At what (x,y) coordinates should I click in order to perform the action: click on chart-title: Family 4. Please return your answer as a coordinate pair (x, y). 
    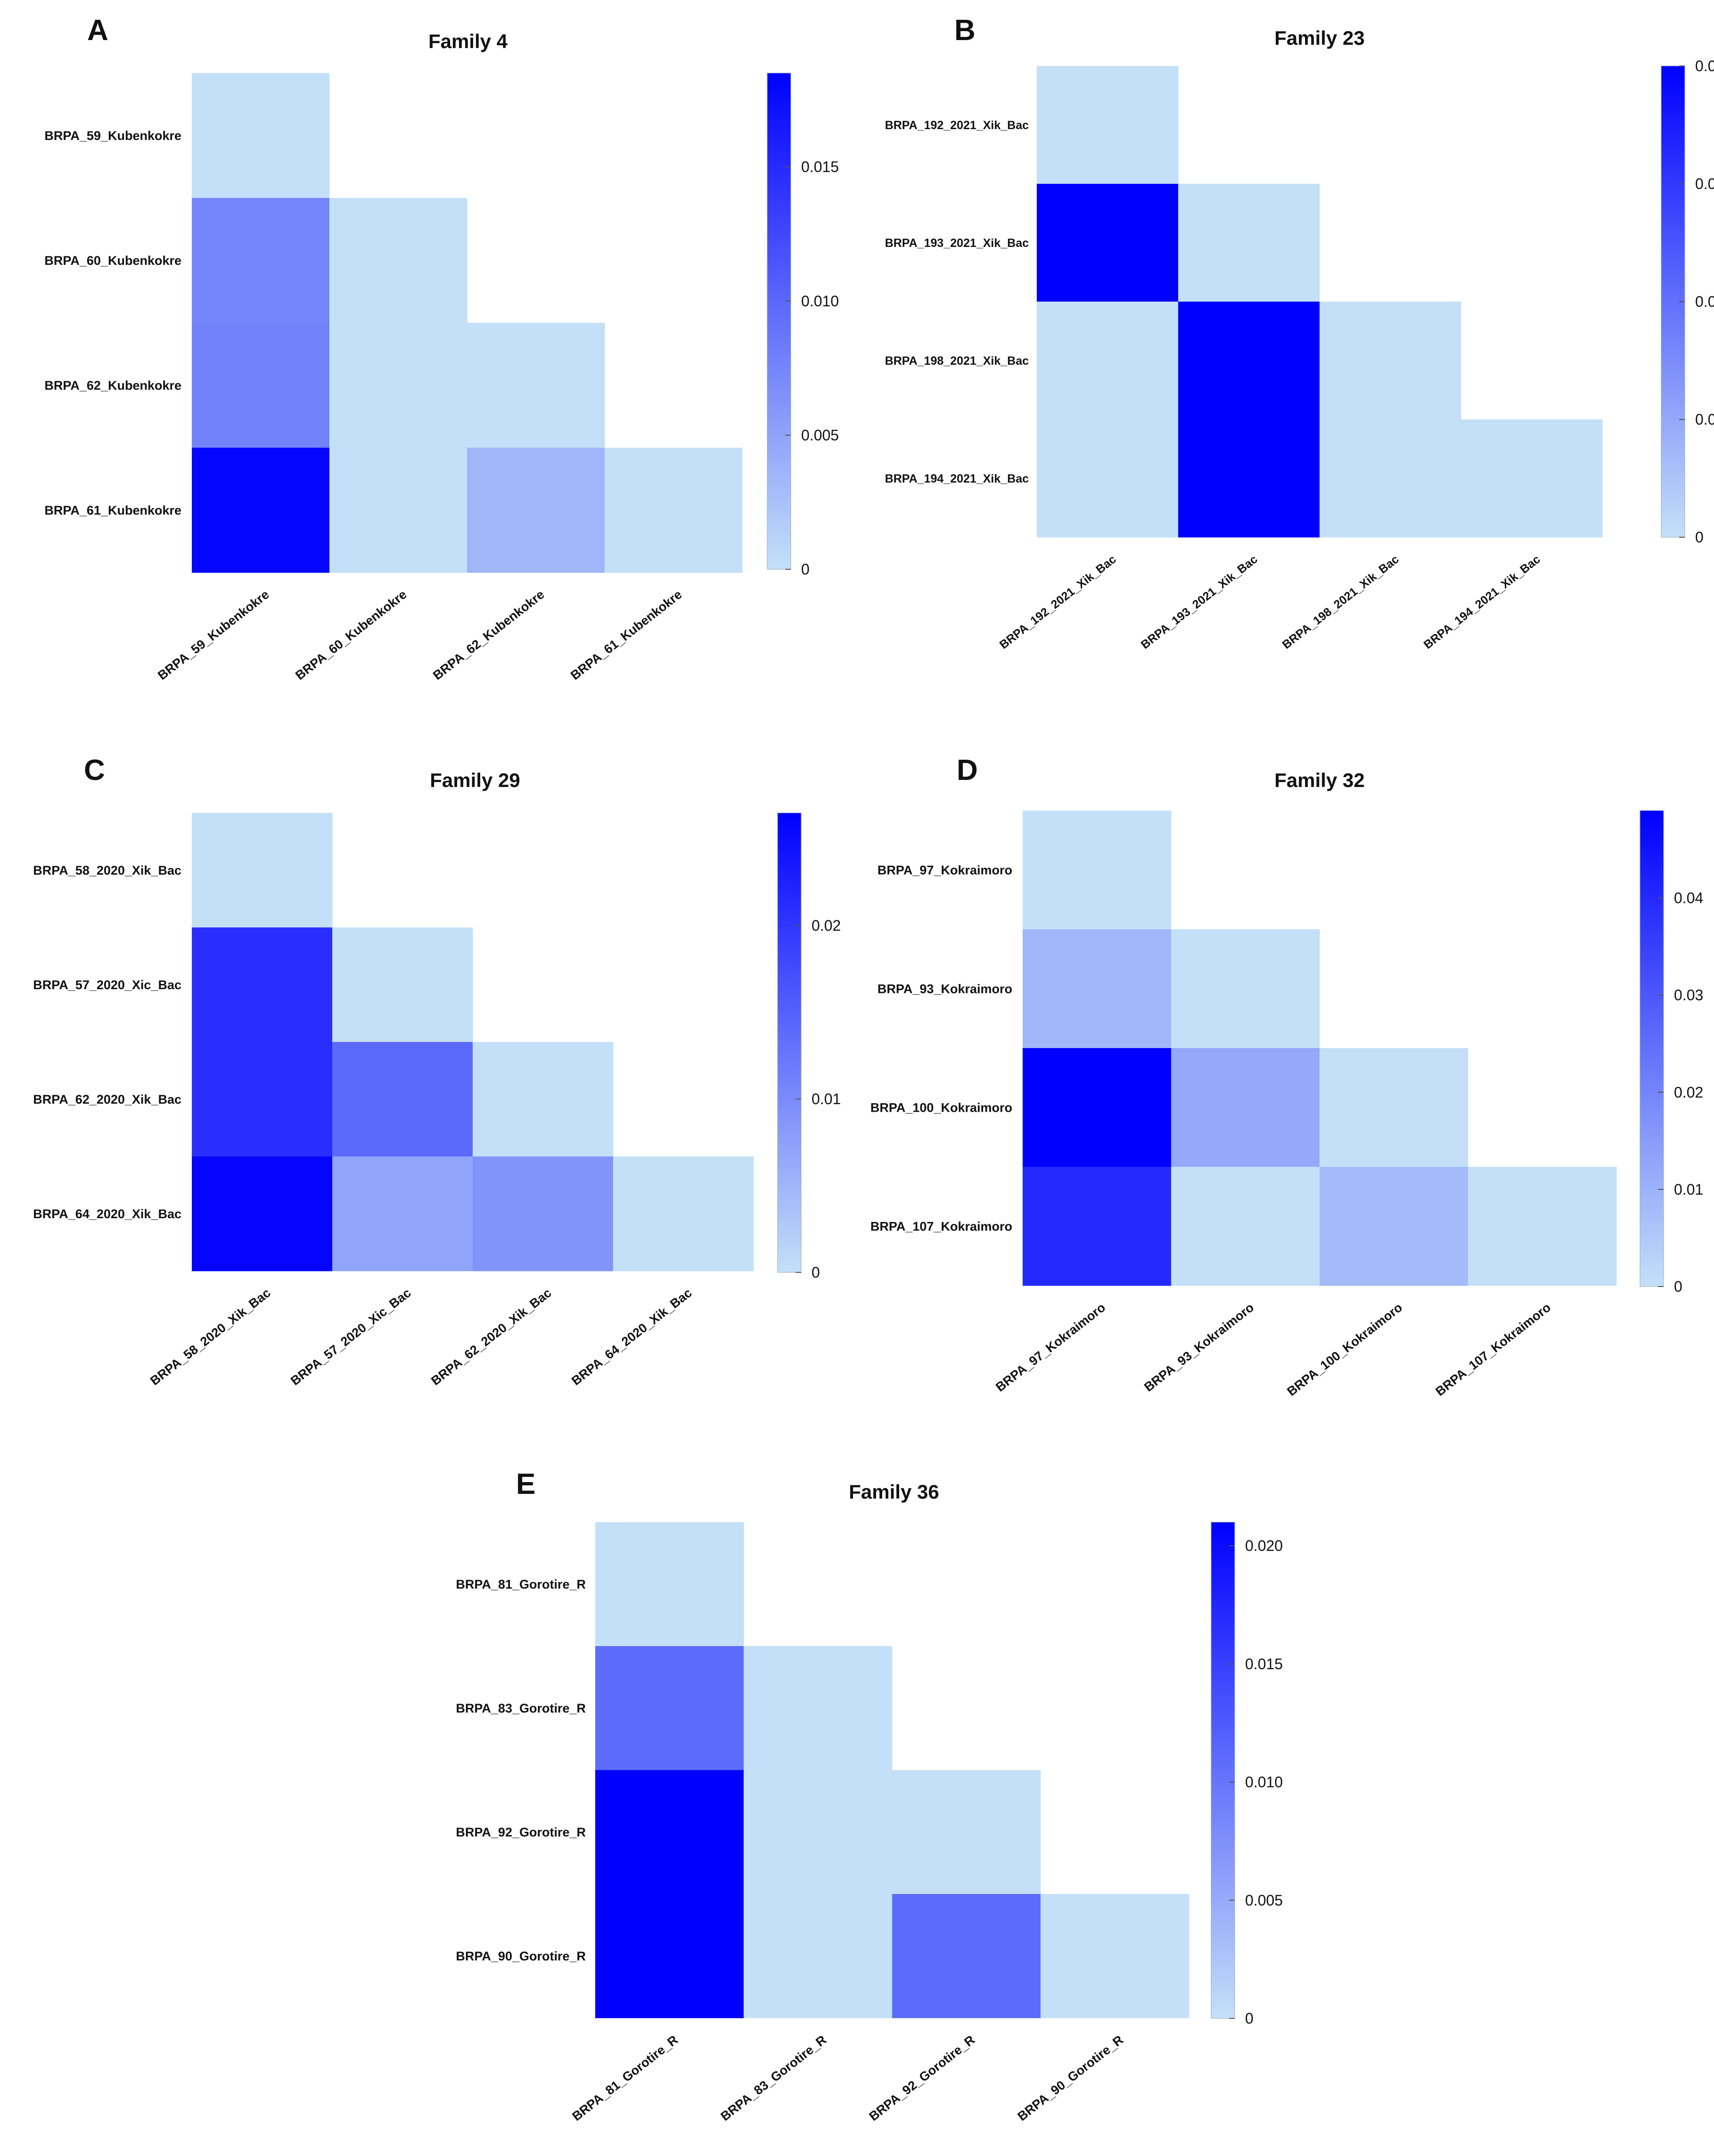
    Looking at the image, I should click on (468, 41).